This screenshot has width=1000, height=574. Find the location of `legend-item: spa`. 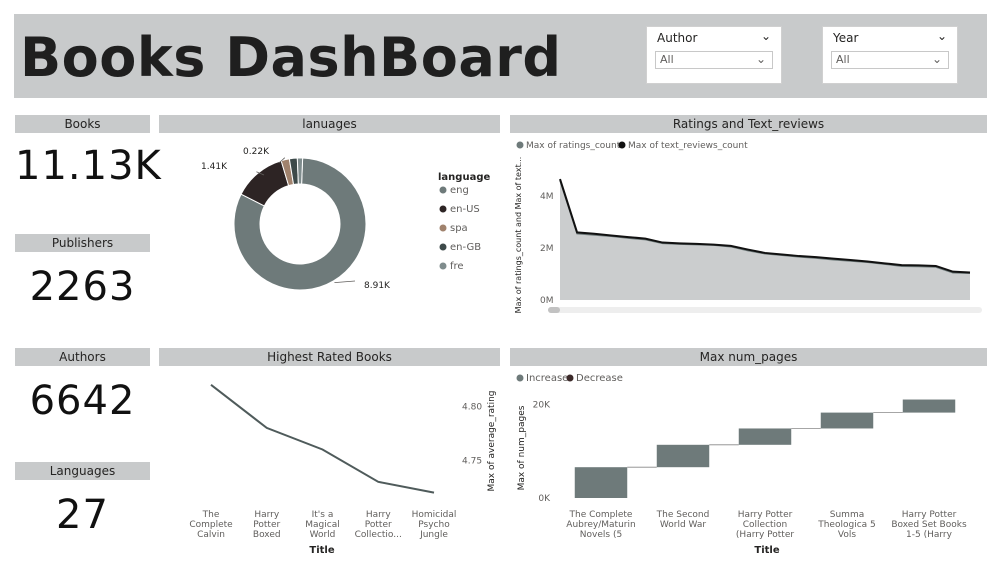

legend-item: spa is located at coordinates (459, 228).